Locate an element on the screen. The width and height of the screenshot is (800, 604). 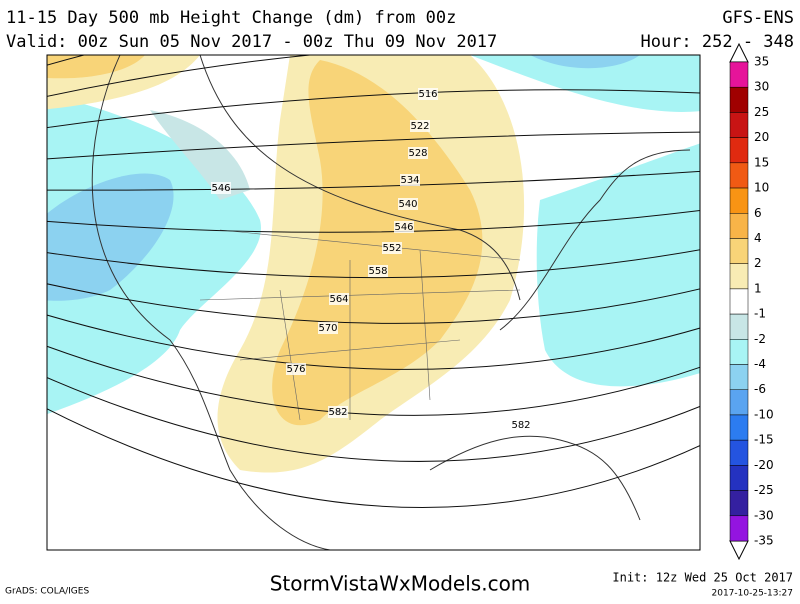
contour-label: 528 is located at coordinates (417, 153).